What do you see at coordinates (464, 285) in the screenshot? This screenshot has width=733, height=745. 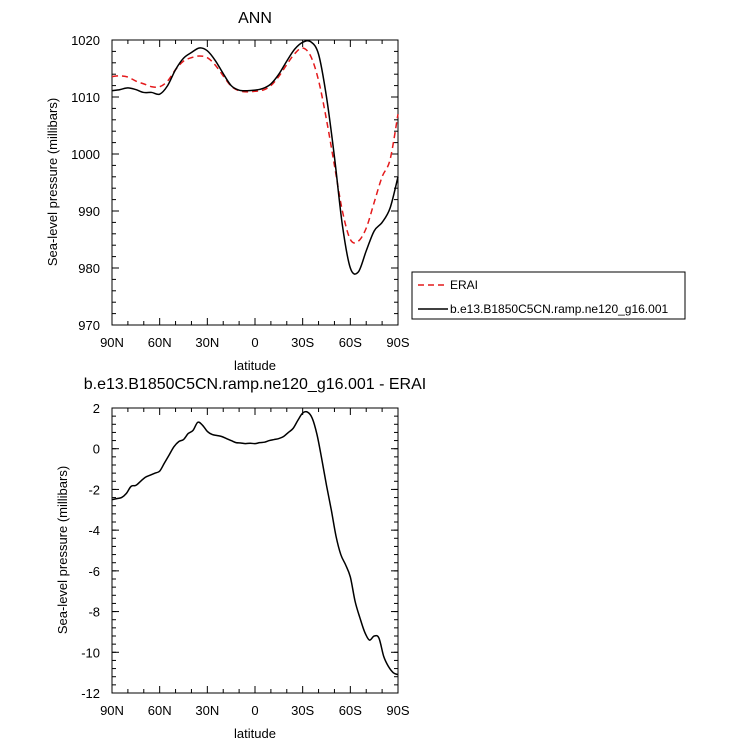 I see `legend-label-erai: ERAI` at bounding box center [464, 285].